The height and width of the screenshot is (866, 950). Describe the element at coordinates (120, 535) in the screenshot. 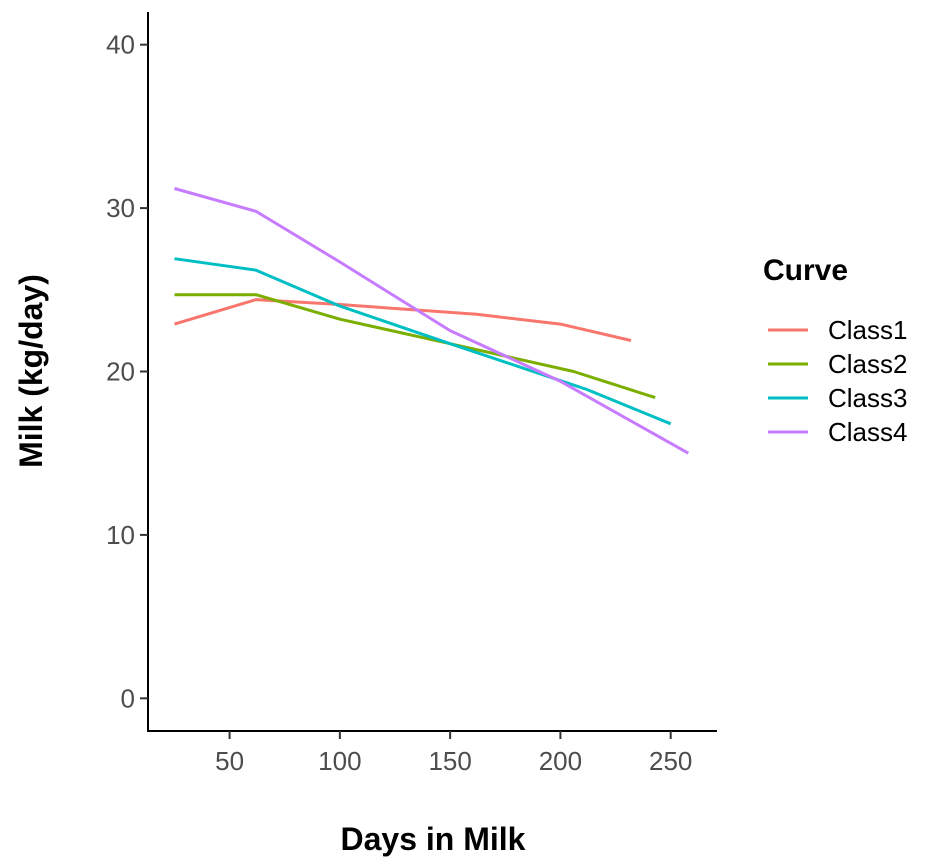

I see `y-tick-label: 10` at that location.